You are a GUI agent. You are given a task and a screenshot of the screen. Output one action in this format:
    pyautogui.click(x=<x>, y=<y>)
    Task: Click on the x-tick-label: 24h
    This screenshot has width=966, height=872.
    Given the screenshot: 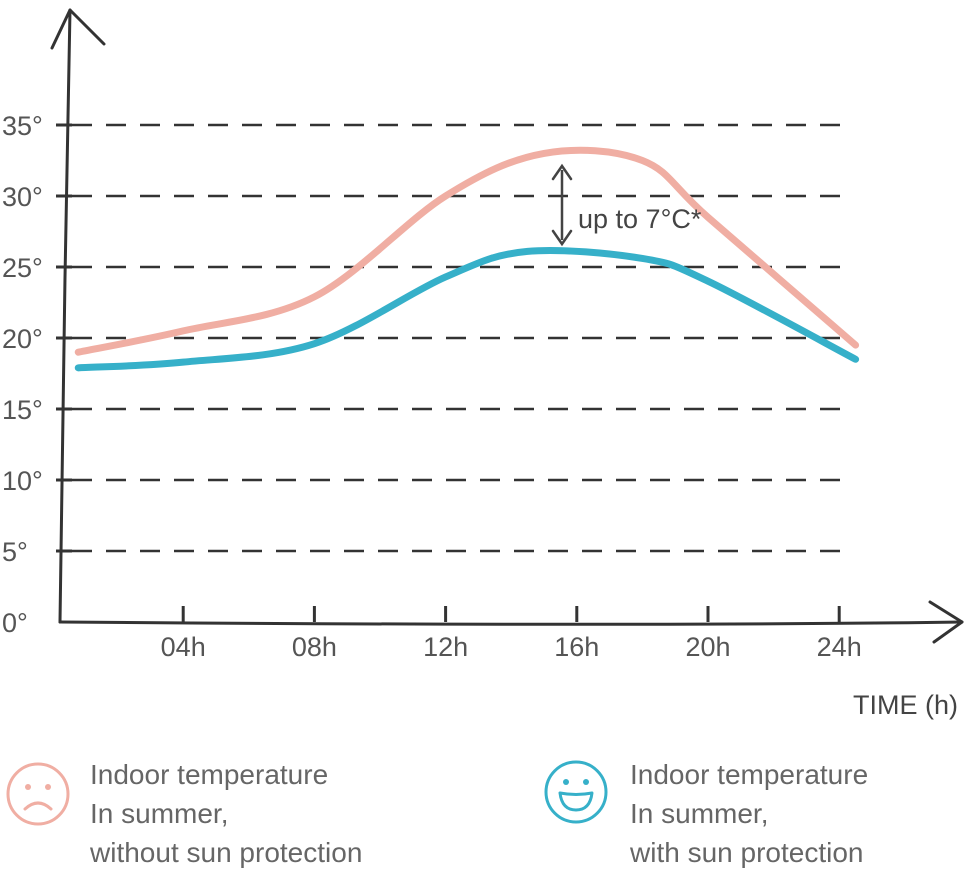 What is the action you would take?
    pyautogui.click(x=839, y=647)
    